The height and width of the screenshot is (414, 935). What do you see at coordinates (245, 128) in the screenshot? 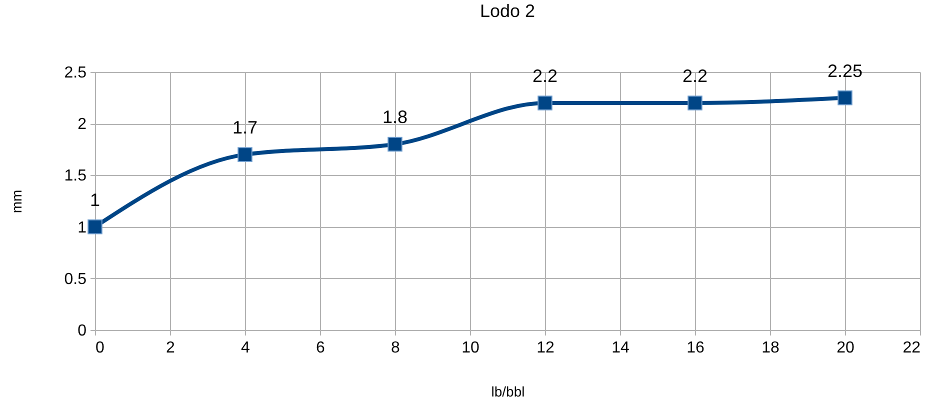
I see `data-label: 1.7` at bounding box center [245, 128].